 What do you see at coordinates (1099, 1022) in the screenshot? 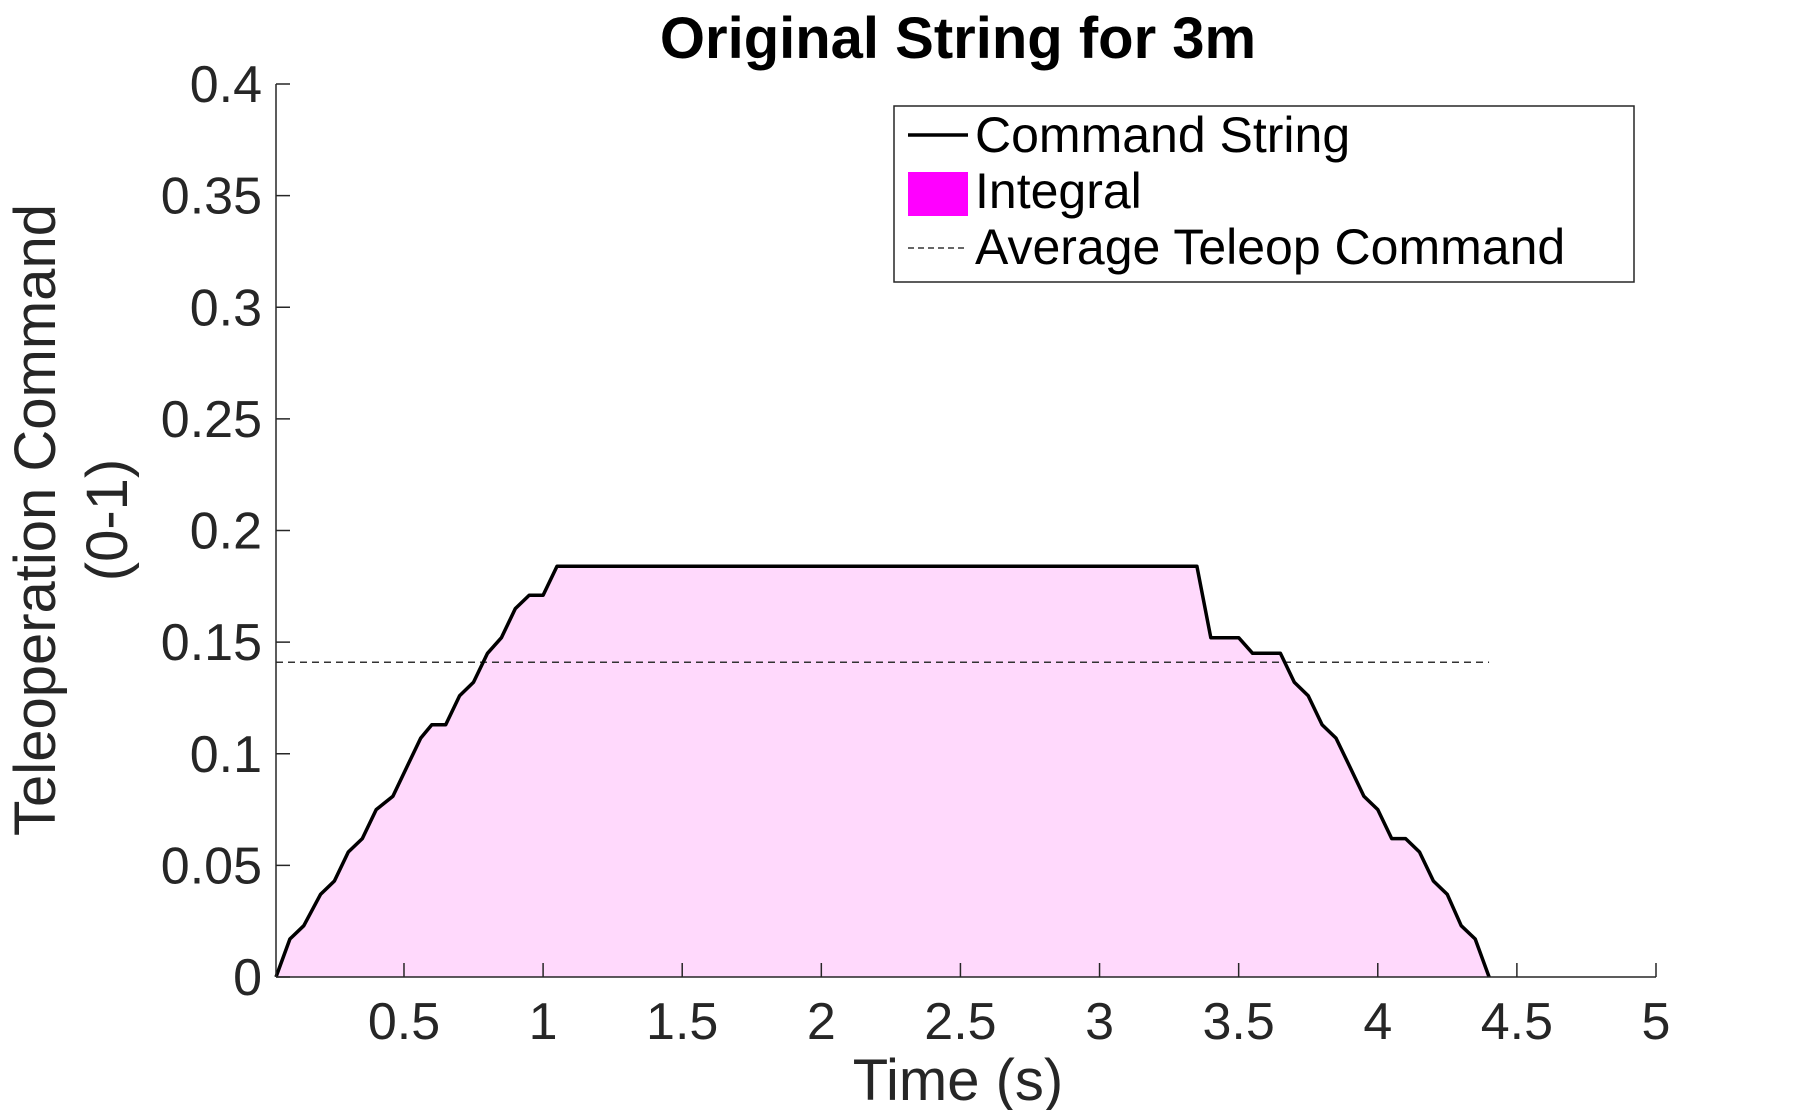
I see `x-tick-label: 3` at bounding box center [1099, 1022].